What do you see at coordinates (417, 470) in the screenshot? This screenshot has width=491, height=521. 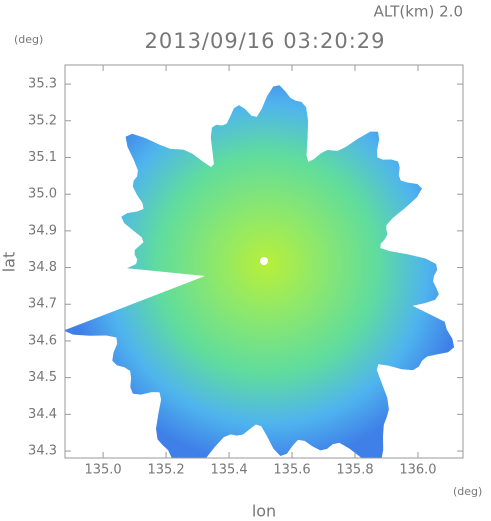 I see `x-tick-label: 136.0` at bounding box center [417, 470].